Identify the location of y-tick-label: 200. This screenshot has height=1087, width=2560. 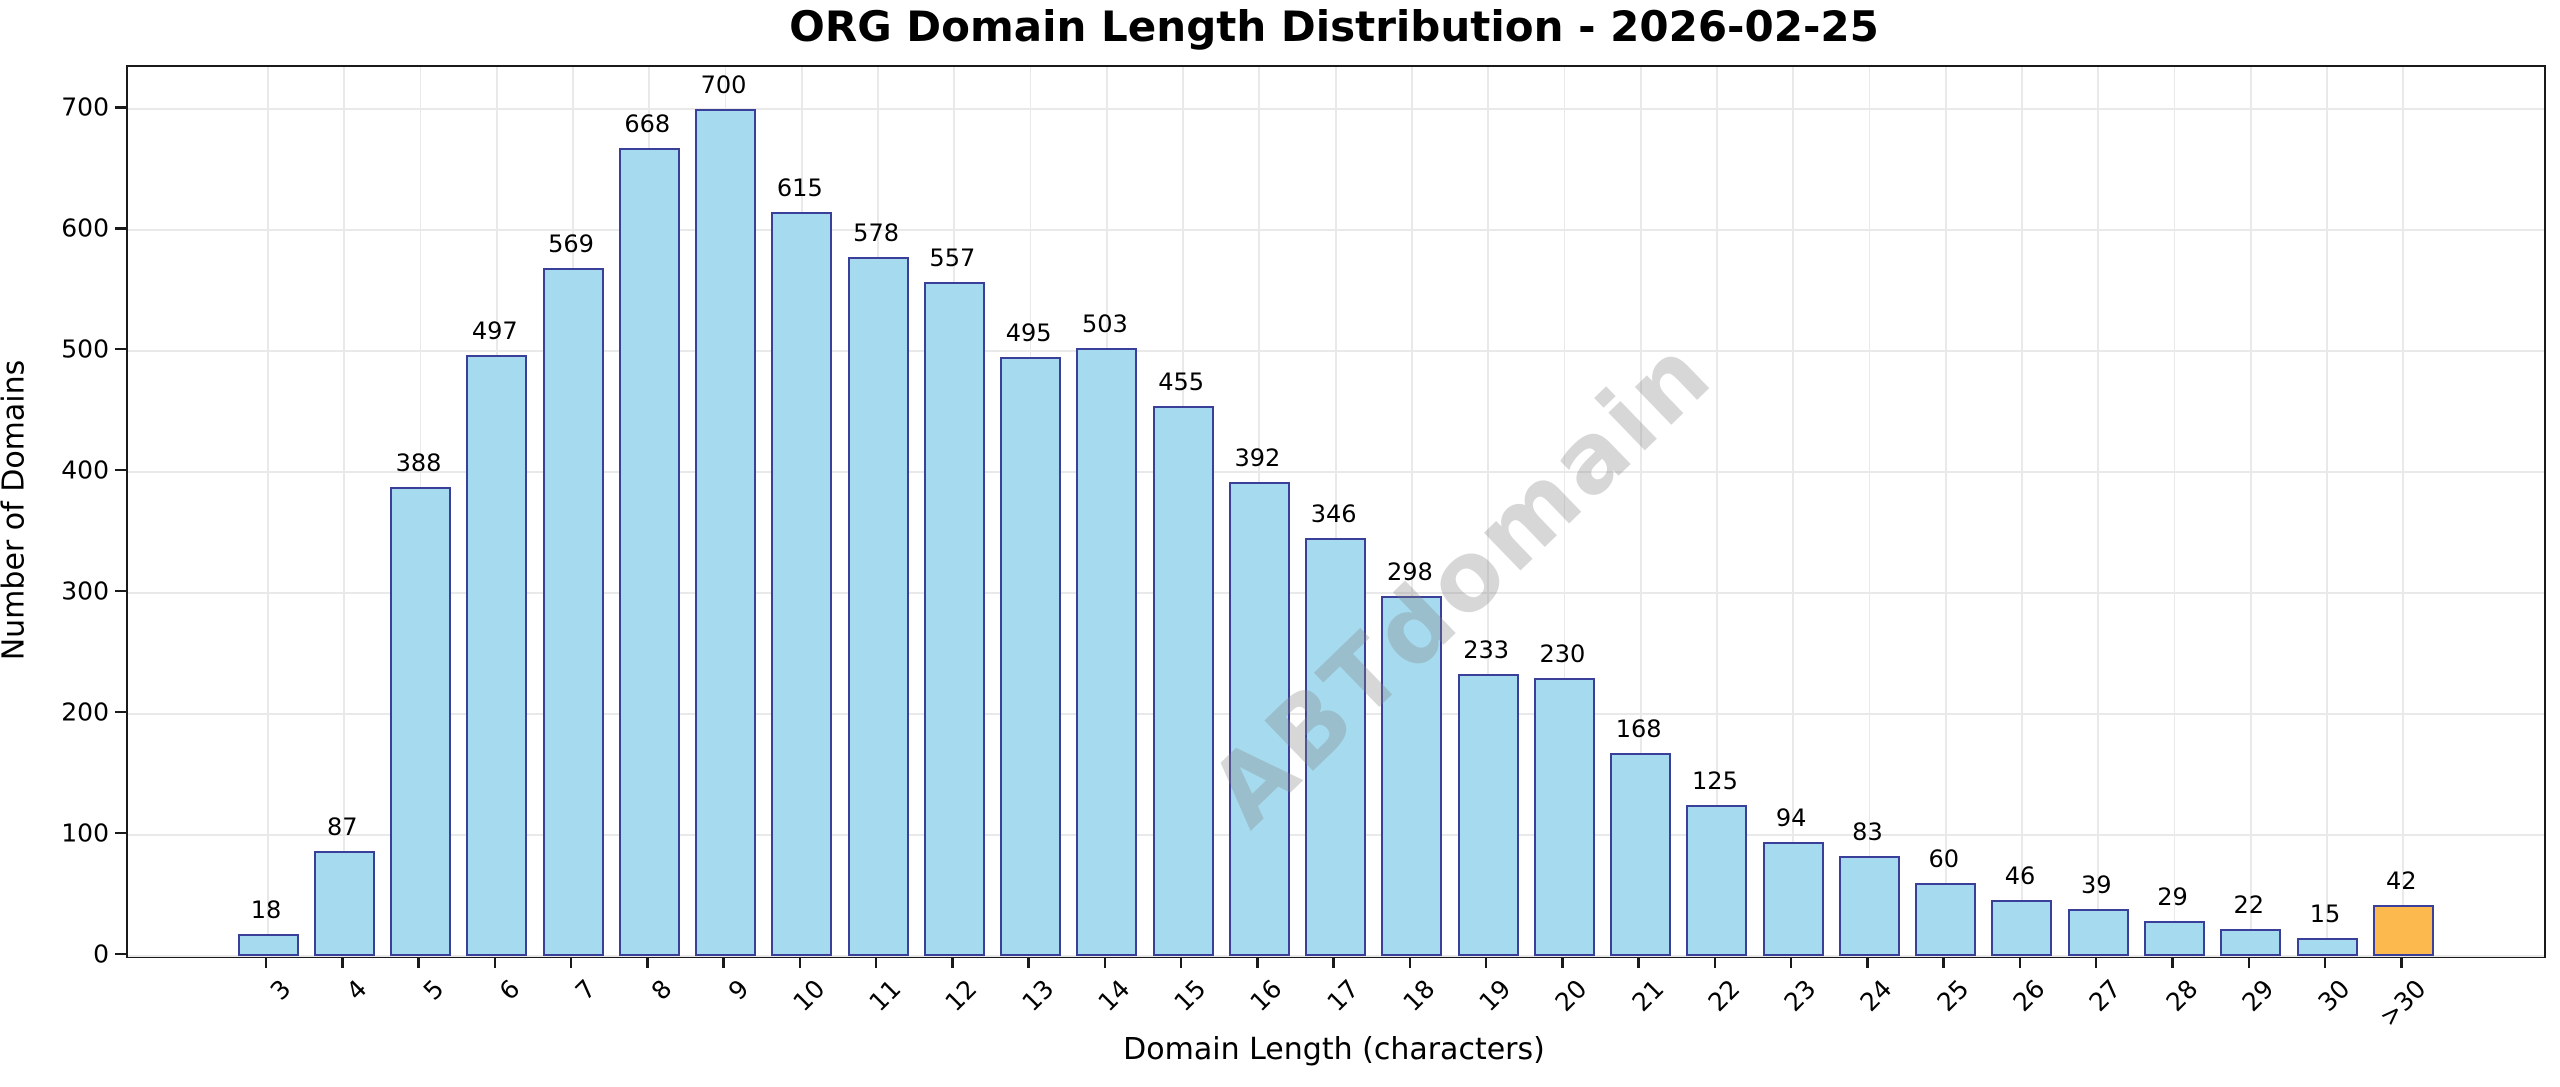
(85, 712).